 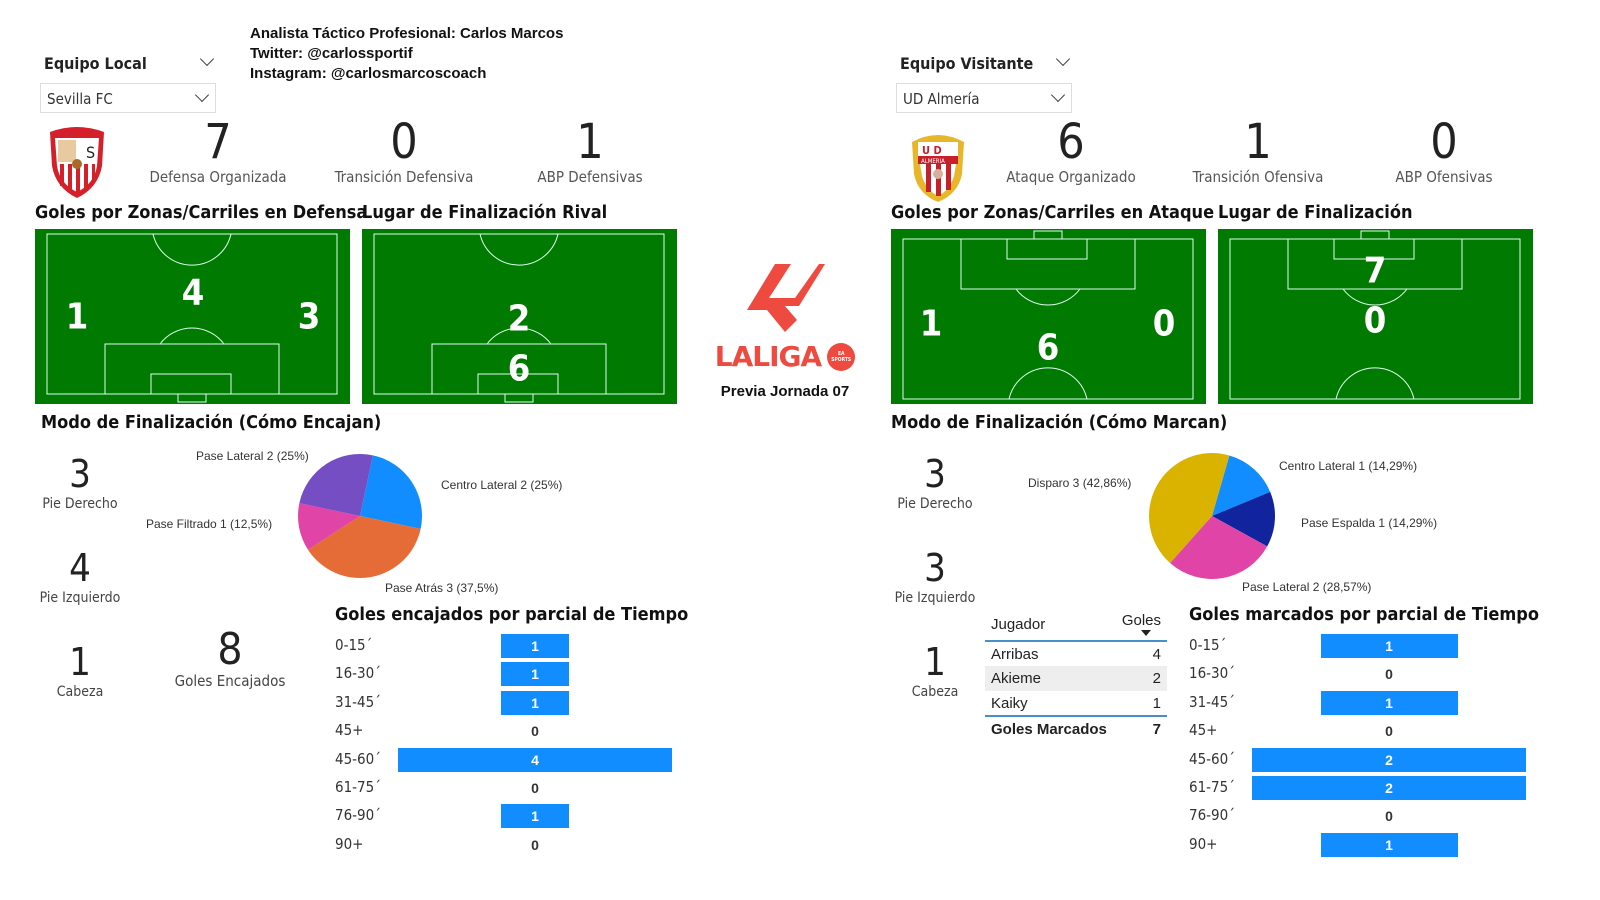 What do you see at coordinates (932, 150) in the screenshot?
I see `svg-text: U D` at bounding box center [932, 150].